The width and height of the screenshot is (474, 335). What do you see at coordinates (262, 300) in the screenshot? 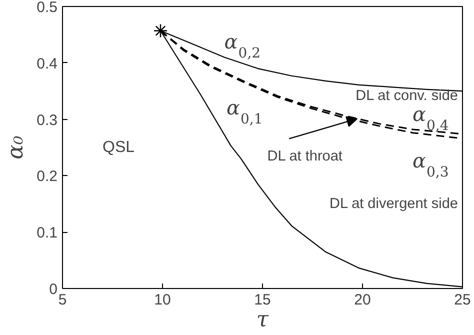
I see `x-tick-label: 15` at bounding box center [262, 300].